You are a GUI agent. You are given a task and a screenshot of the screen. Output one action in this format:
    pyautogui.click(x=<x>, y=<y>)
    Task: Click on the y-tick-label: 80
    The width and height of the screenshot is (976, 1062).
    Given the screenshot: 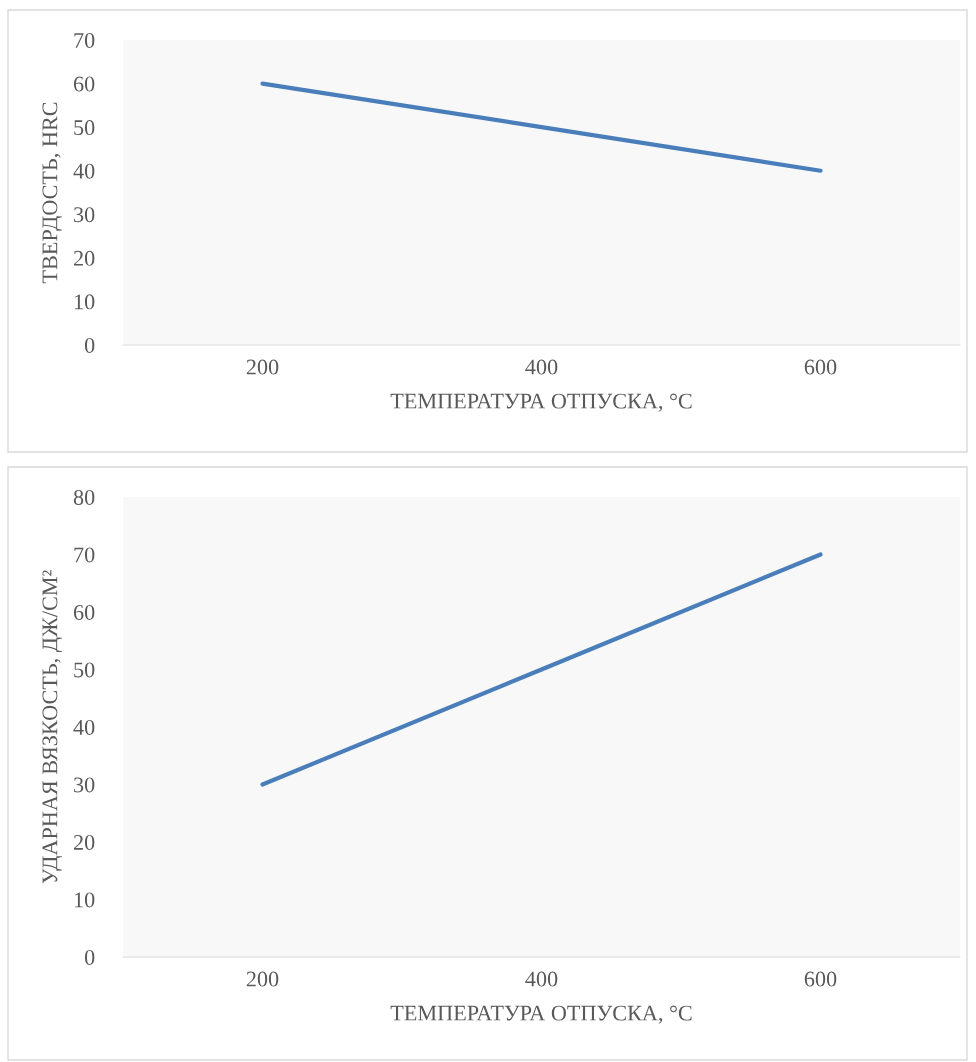 What is the action you would take?
    pyautogui.click(x=84, y=497)
    